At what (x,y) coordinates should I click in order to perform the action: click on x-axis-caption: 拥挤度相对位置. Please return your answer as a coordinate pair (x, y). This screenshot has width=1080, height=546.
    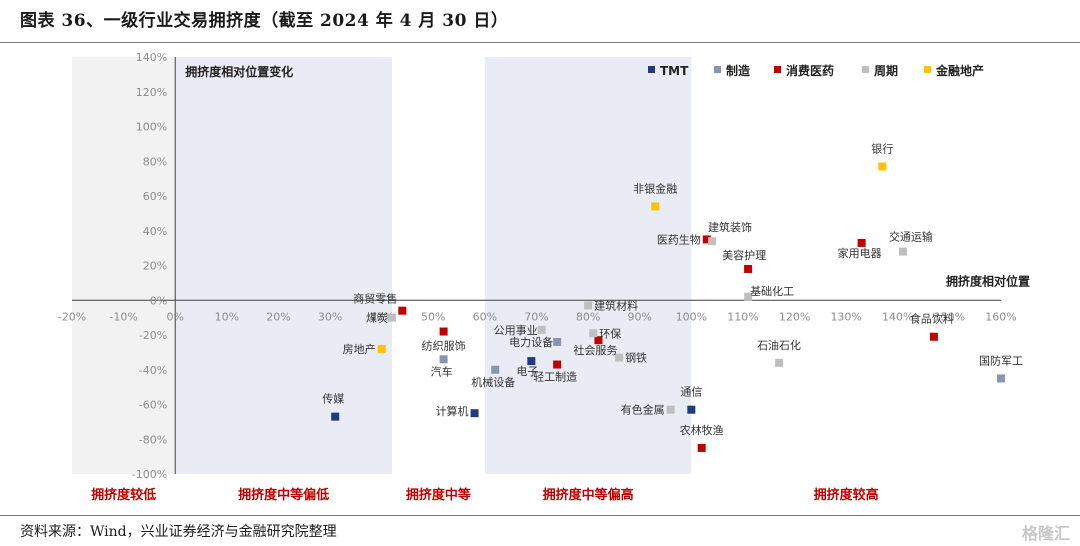
    Looking at the image, I should click on (988, 280).